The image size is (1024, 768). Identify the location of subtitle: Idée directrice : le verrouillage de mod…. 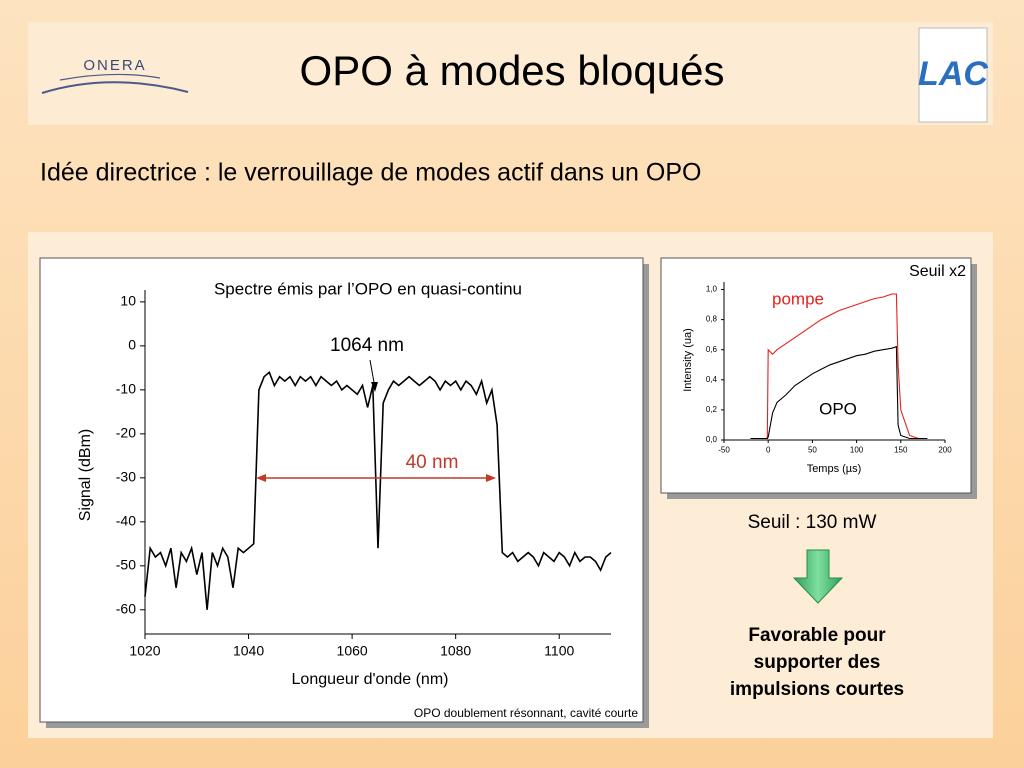
(370, 173).